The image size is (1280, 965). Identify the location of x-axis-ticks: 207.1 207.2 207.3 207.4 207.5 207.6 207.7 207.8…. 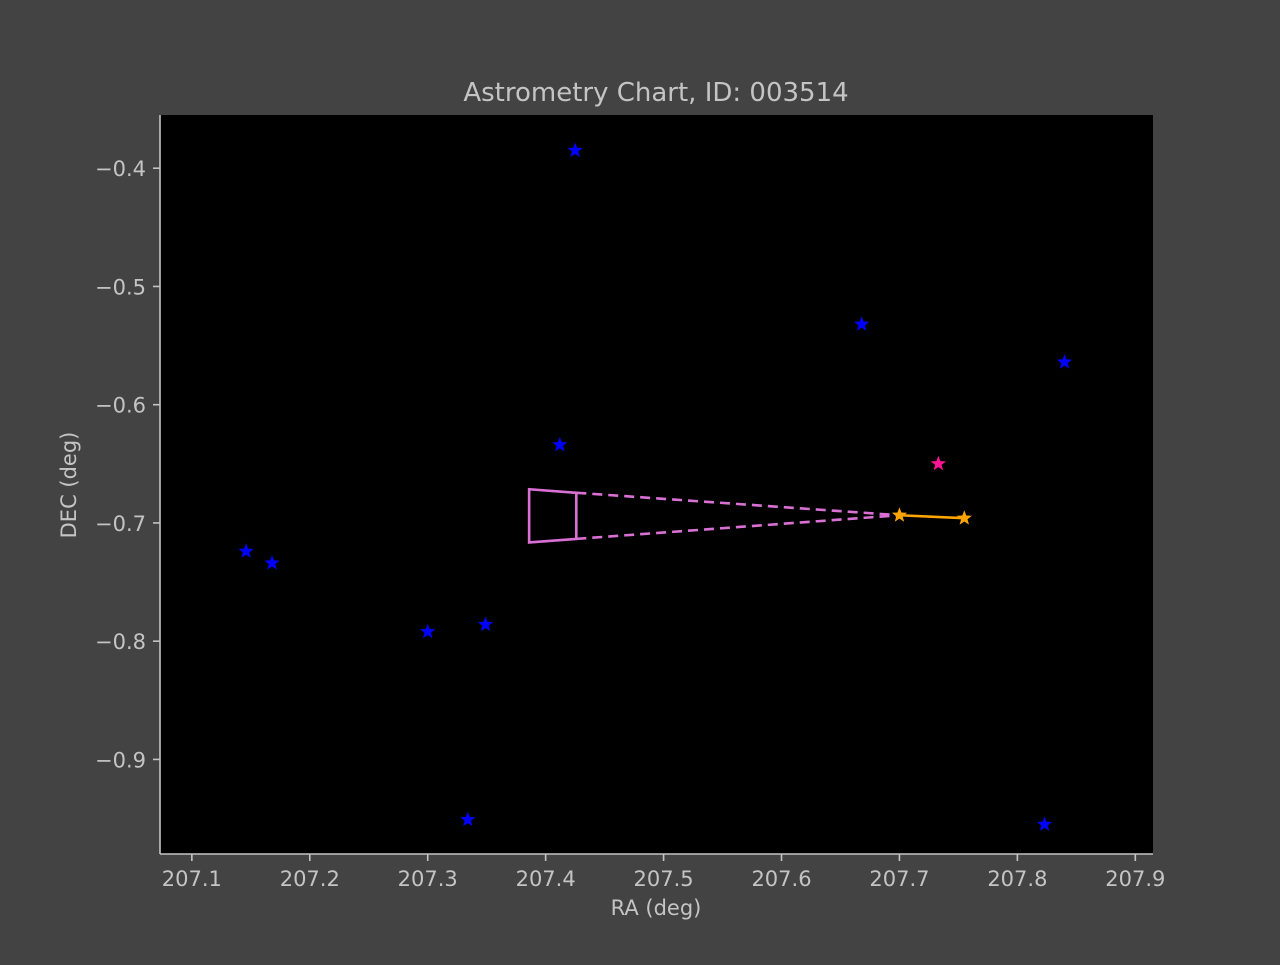
(663, 872).